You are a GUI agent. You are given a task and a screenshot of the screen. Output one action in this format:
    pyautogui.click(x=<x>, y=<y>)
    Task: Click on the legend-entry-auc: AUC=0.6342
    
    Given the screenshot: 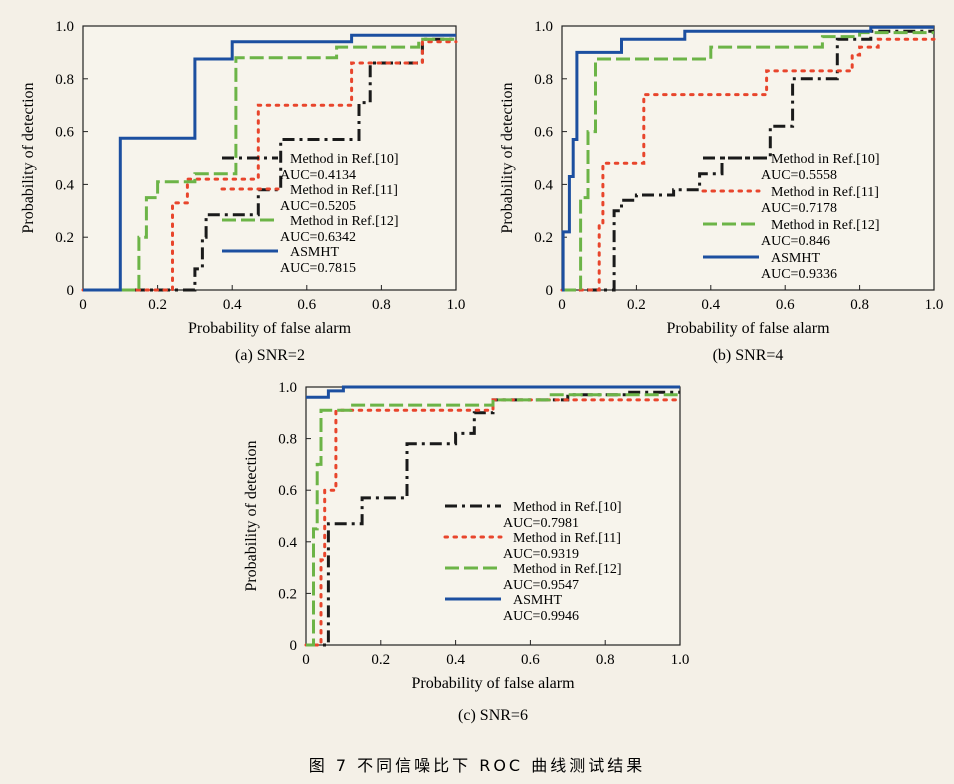 What is the action you would take?
    pyautogui.click(x=318, y=237)
    